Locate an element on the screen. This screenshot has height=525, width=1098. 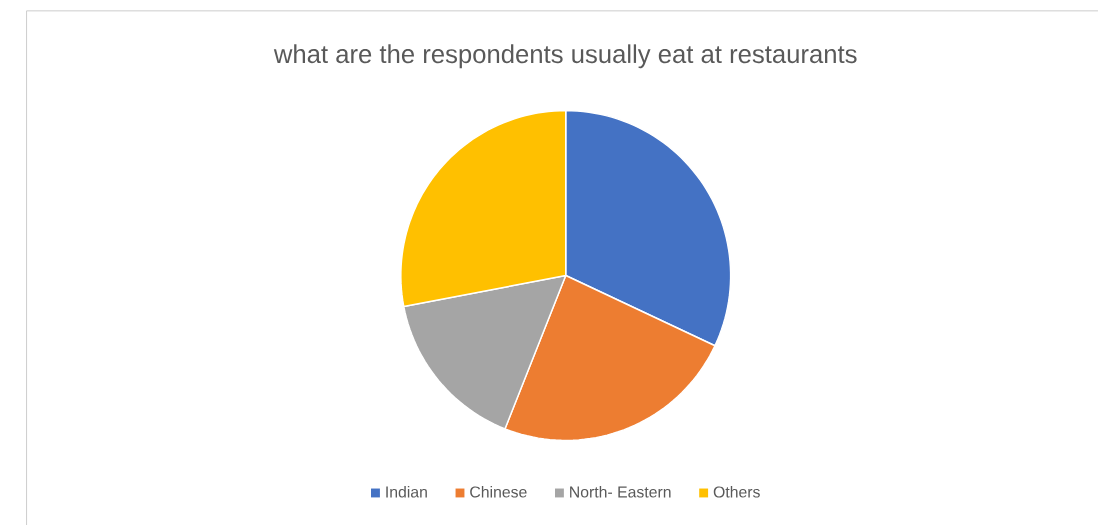
legend-label: Indian is located at coordinates (406, 491).